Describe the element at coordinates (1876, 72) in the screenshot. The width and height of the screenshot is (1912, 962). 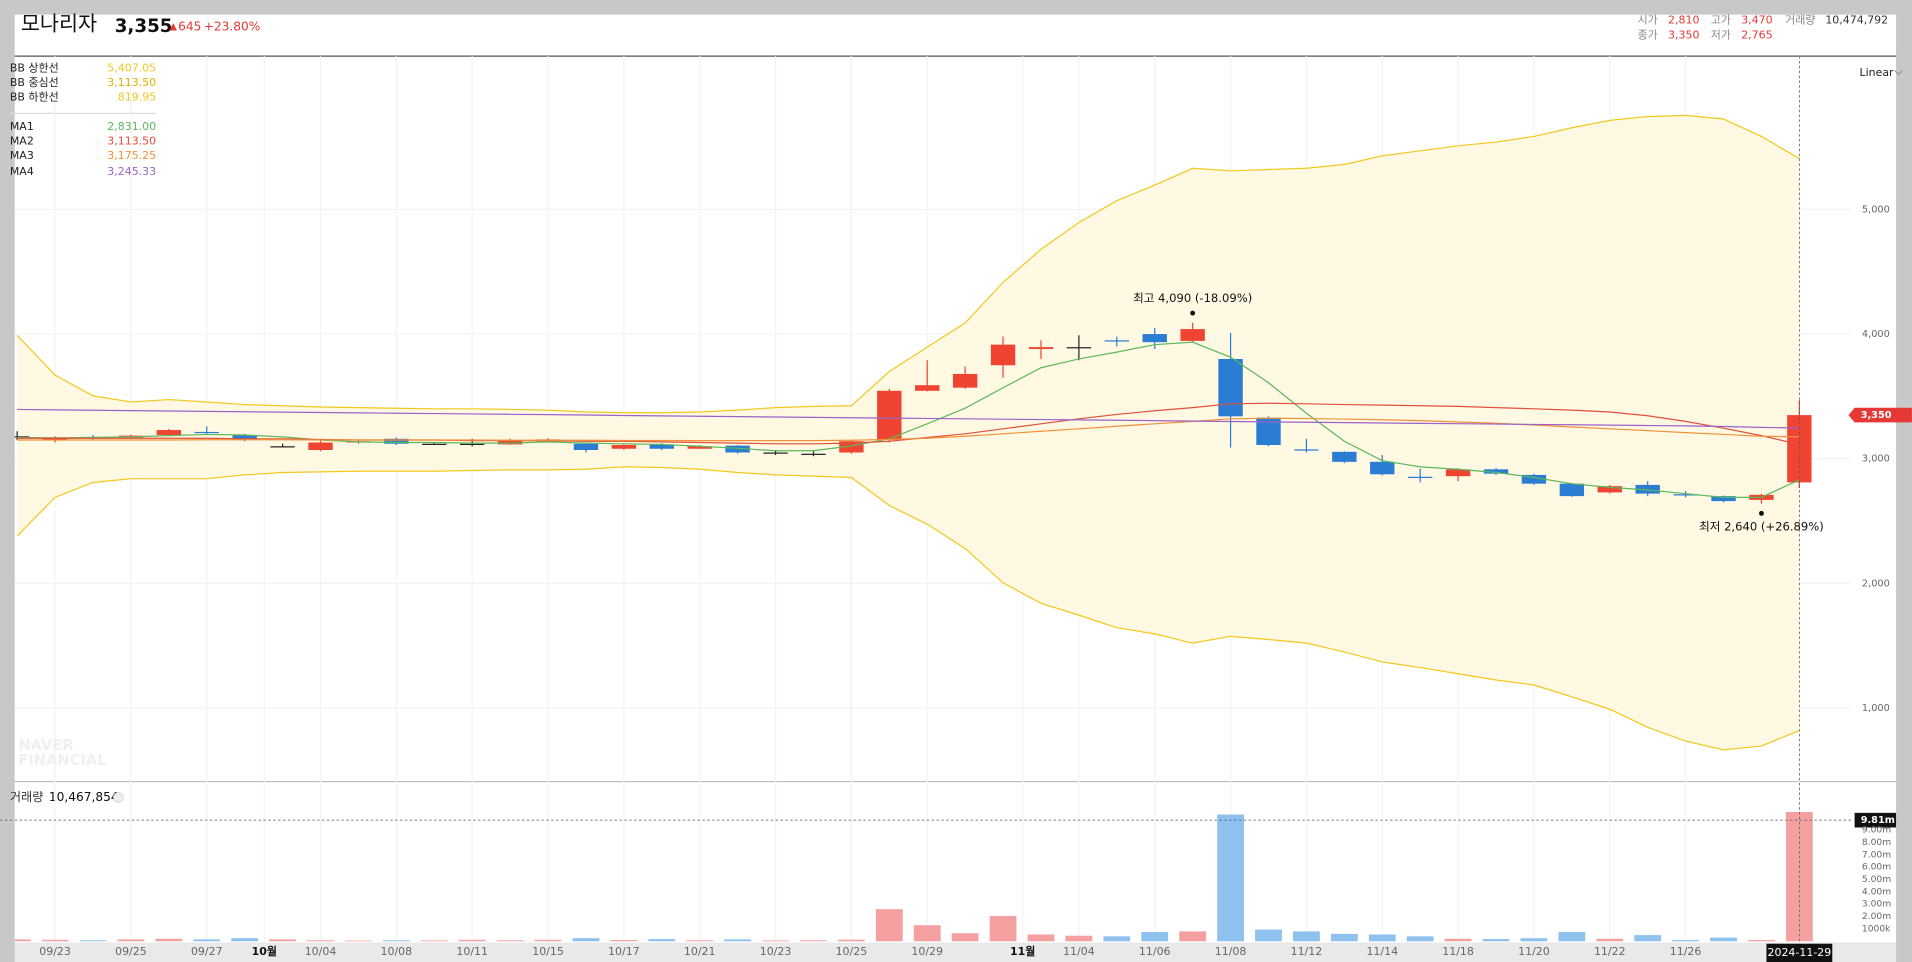
I see `scale-toggle: Linear` at that location.